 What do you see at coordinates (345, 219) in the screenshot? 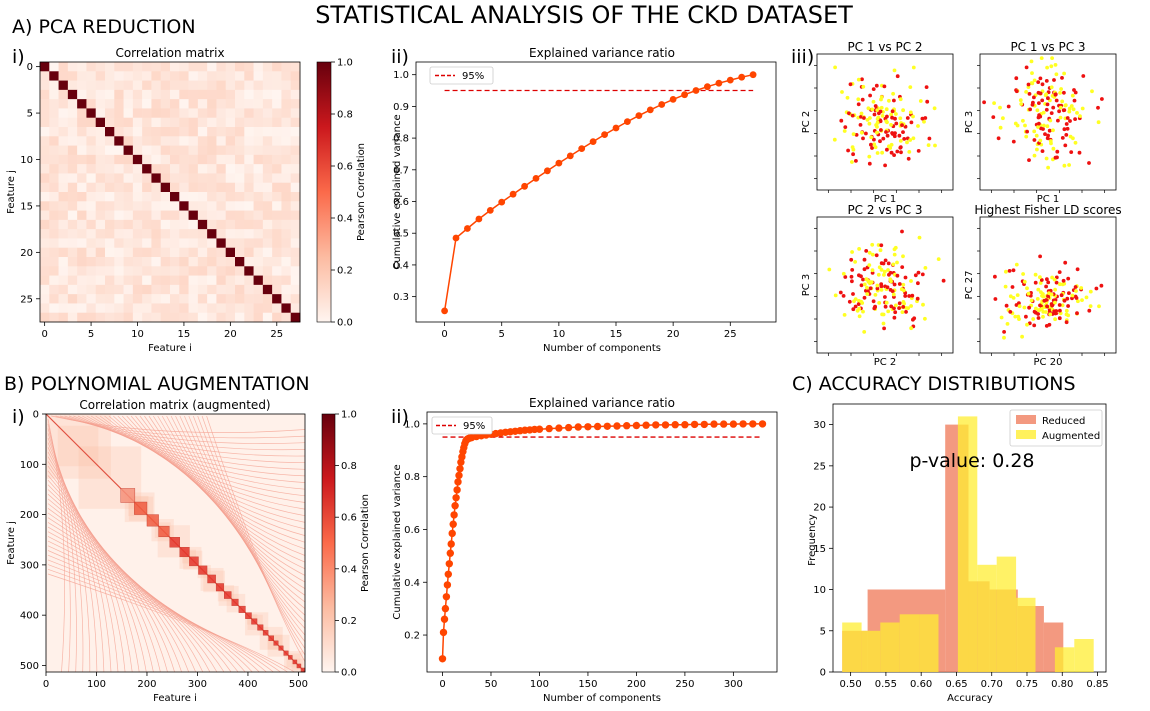
I see `colorbar-a-tick-label: 0.4` at bounding box center [345, 219].